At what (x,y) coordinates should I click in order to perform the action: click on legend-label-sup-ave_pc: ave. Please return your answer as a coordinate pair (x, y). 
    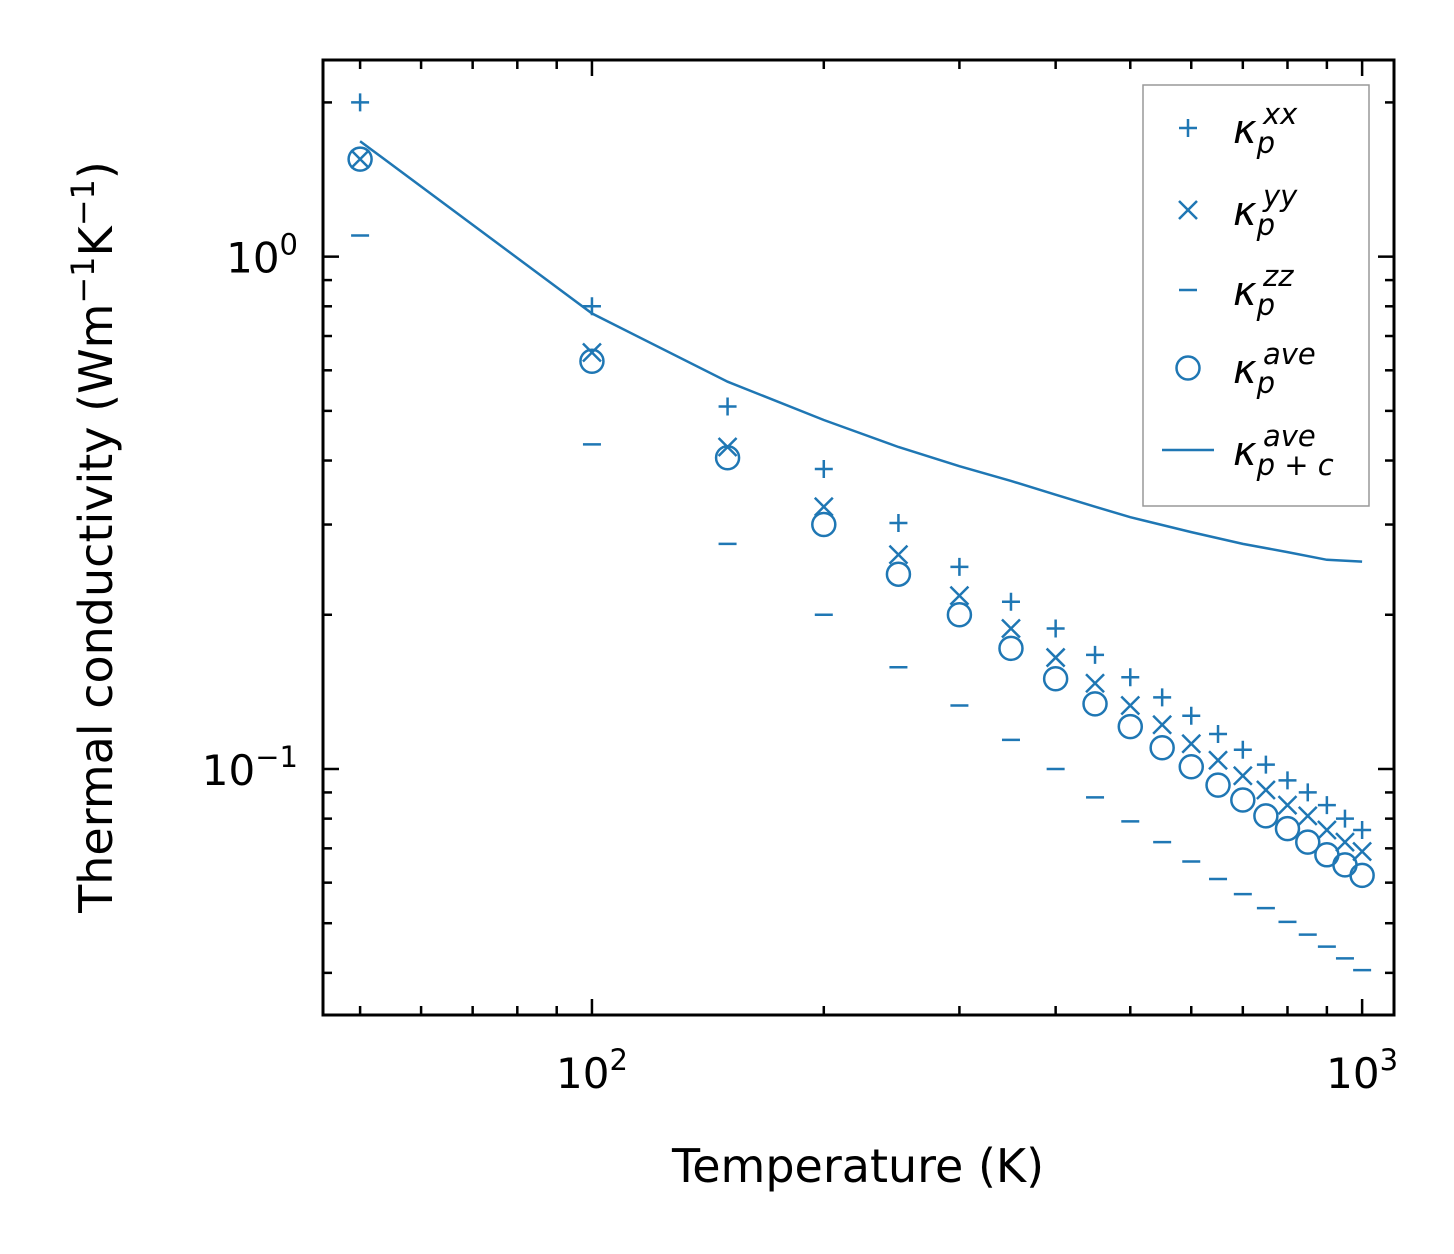
    Looking at the image, I should click on (1289, 436).